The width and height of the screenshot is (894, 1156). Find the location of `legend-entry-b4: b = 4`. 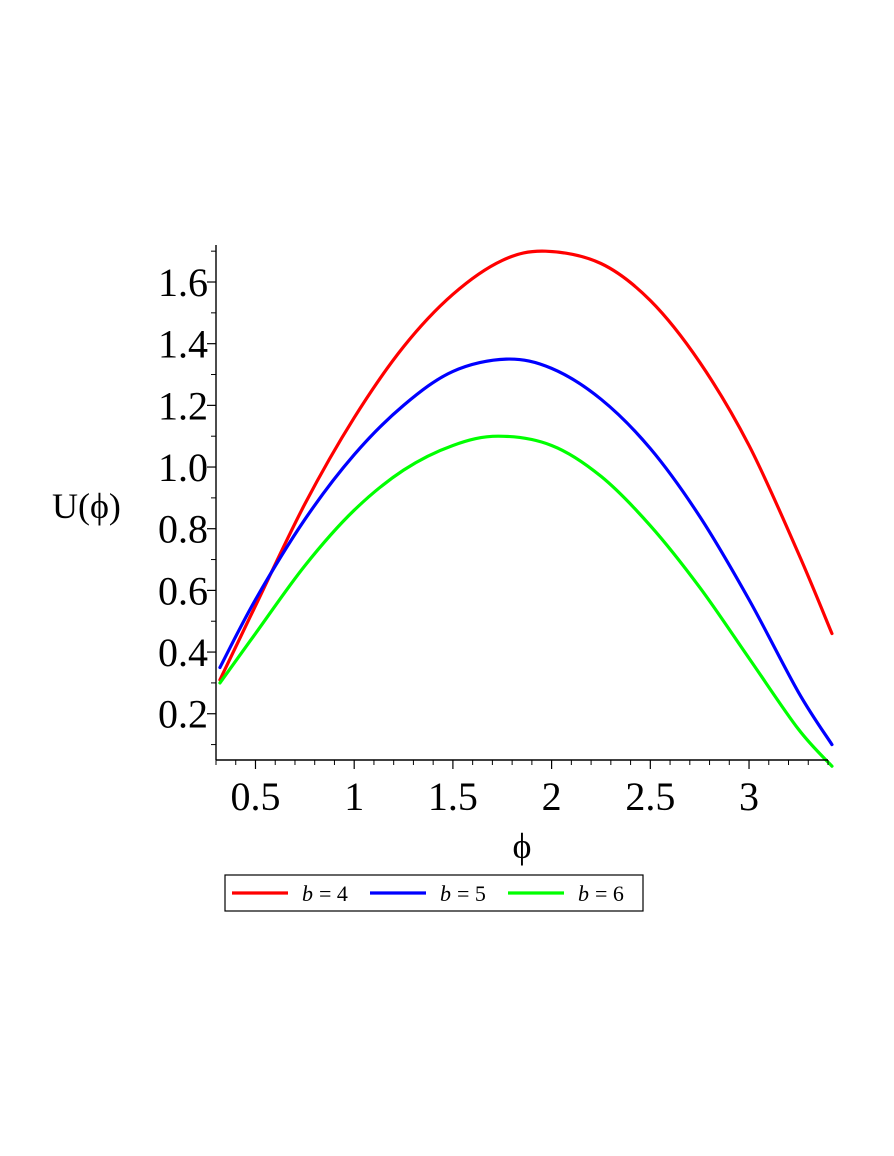

legend-entry-b4: b = 4 is located at coordinates (290, 893).